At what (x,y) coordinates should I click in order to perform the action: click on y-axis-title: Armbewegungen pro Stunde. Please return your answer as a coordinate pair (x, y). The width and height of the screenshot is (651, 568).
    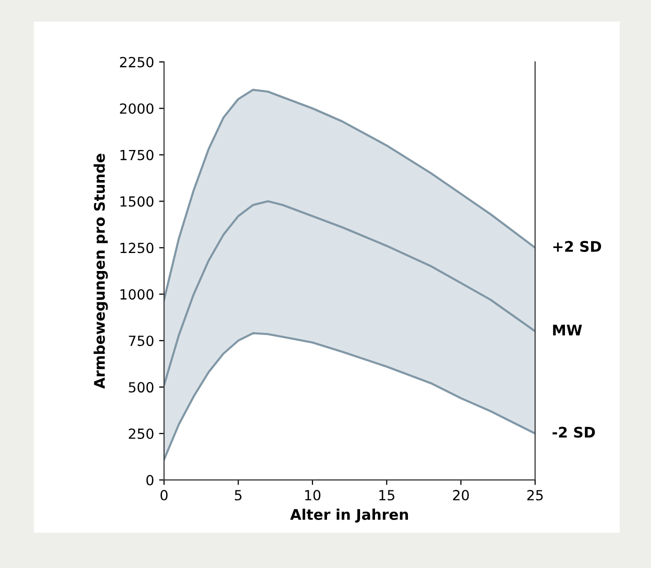
    Looking at the image, I should click on (101, 271).